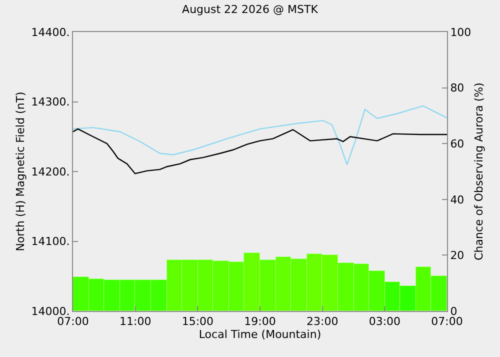 The height and width of the screenshot is (357, 500). I want to click on chart-title: August 22 2026 @ MSTK, so click(250, 9).